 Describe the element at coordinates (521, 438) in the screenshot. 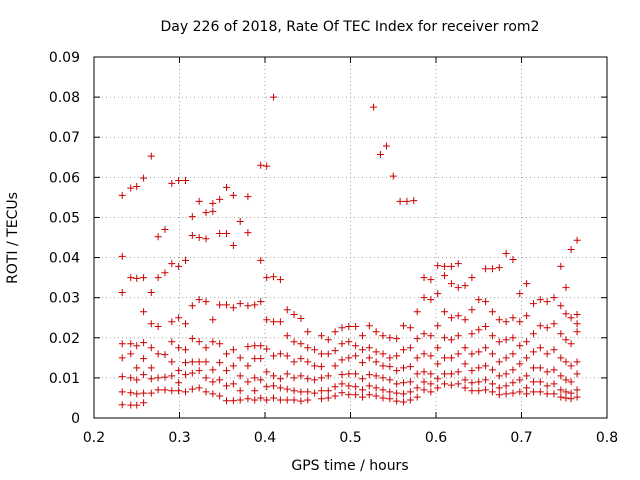

I see `x-tick-label: 0.7` at that location.